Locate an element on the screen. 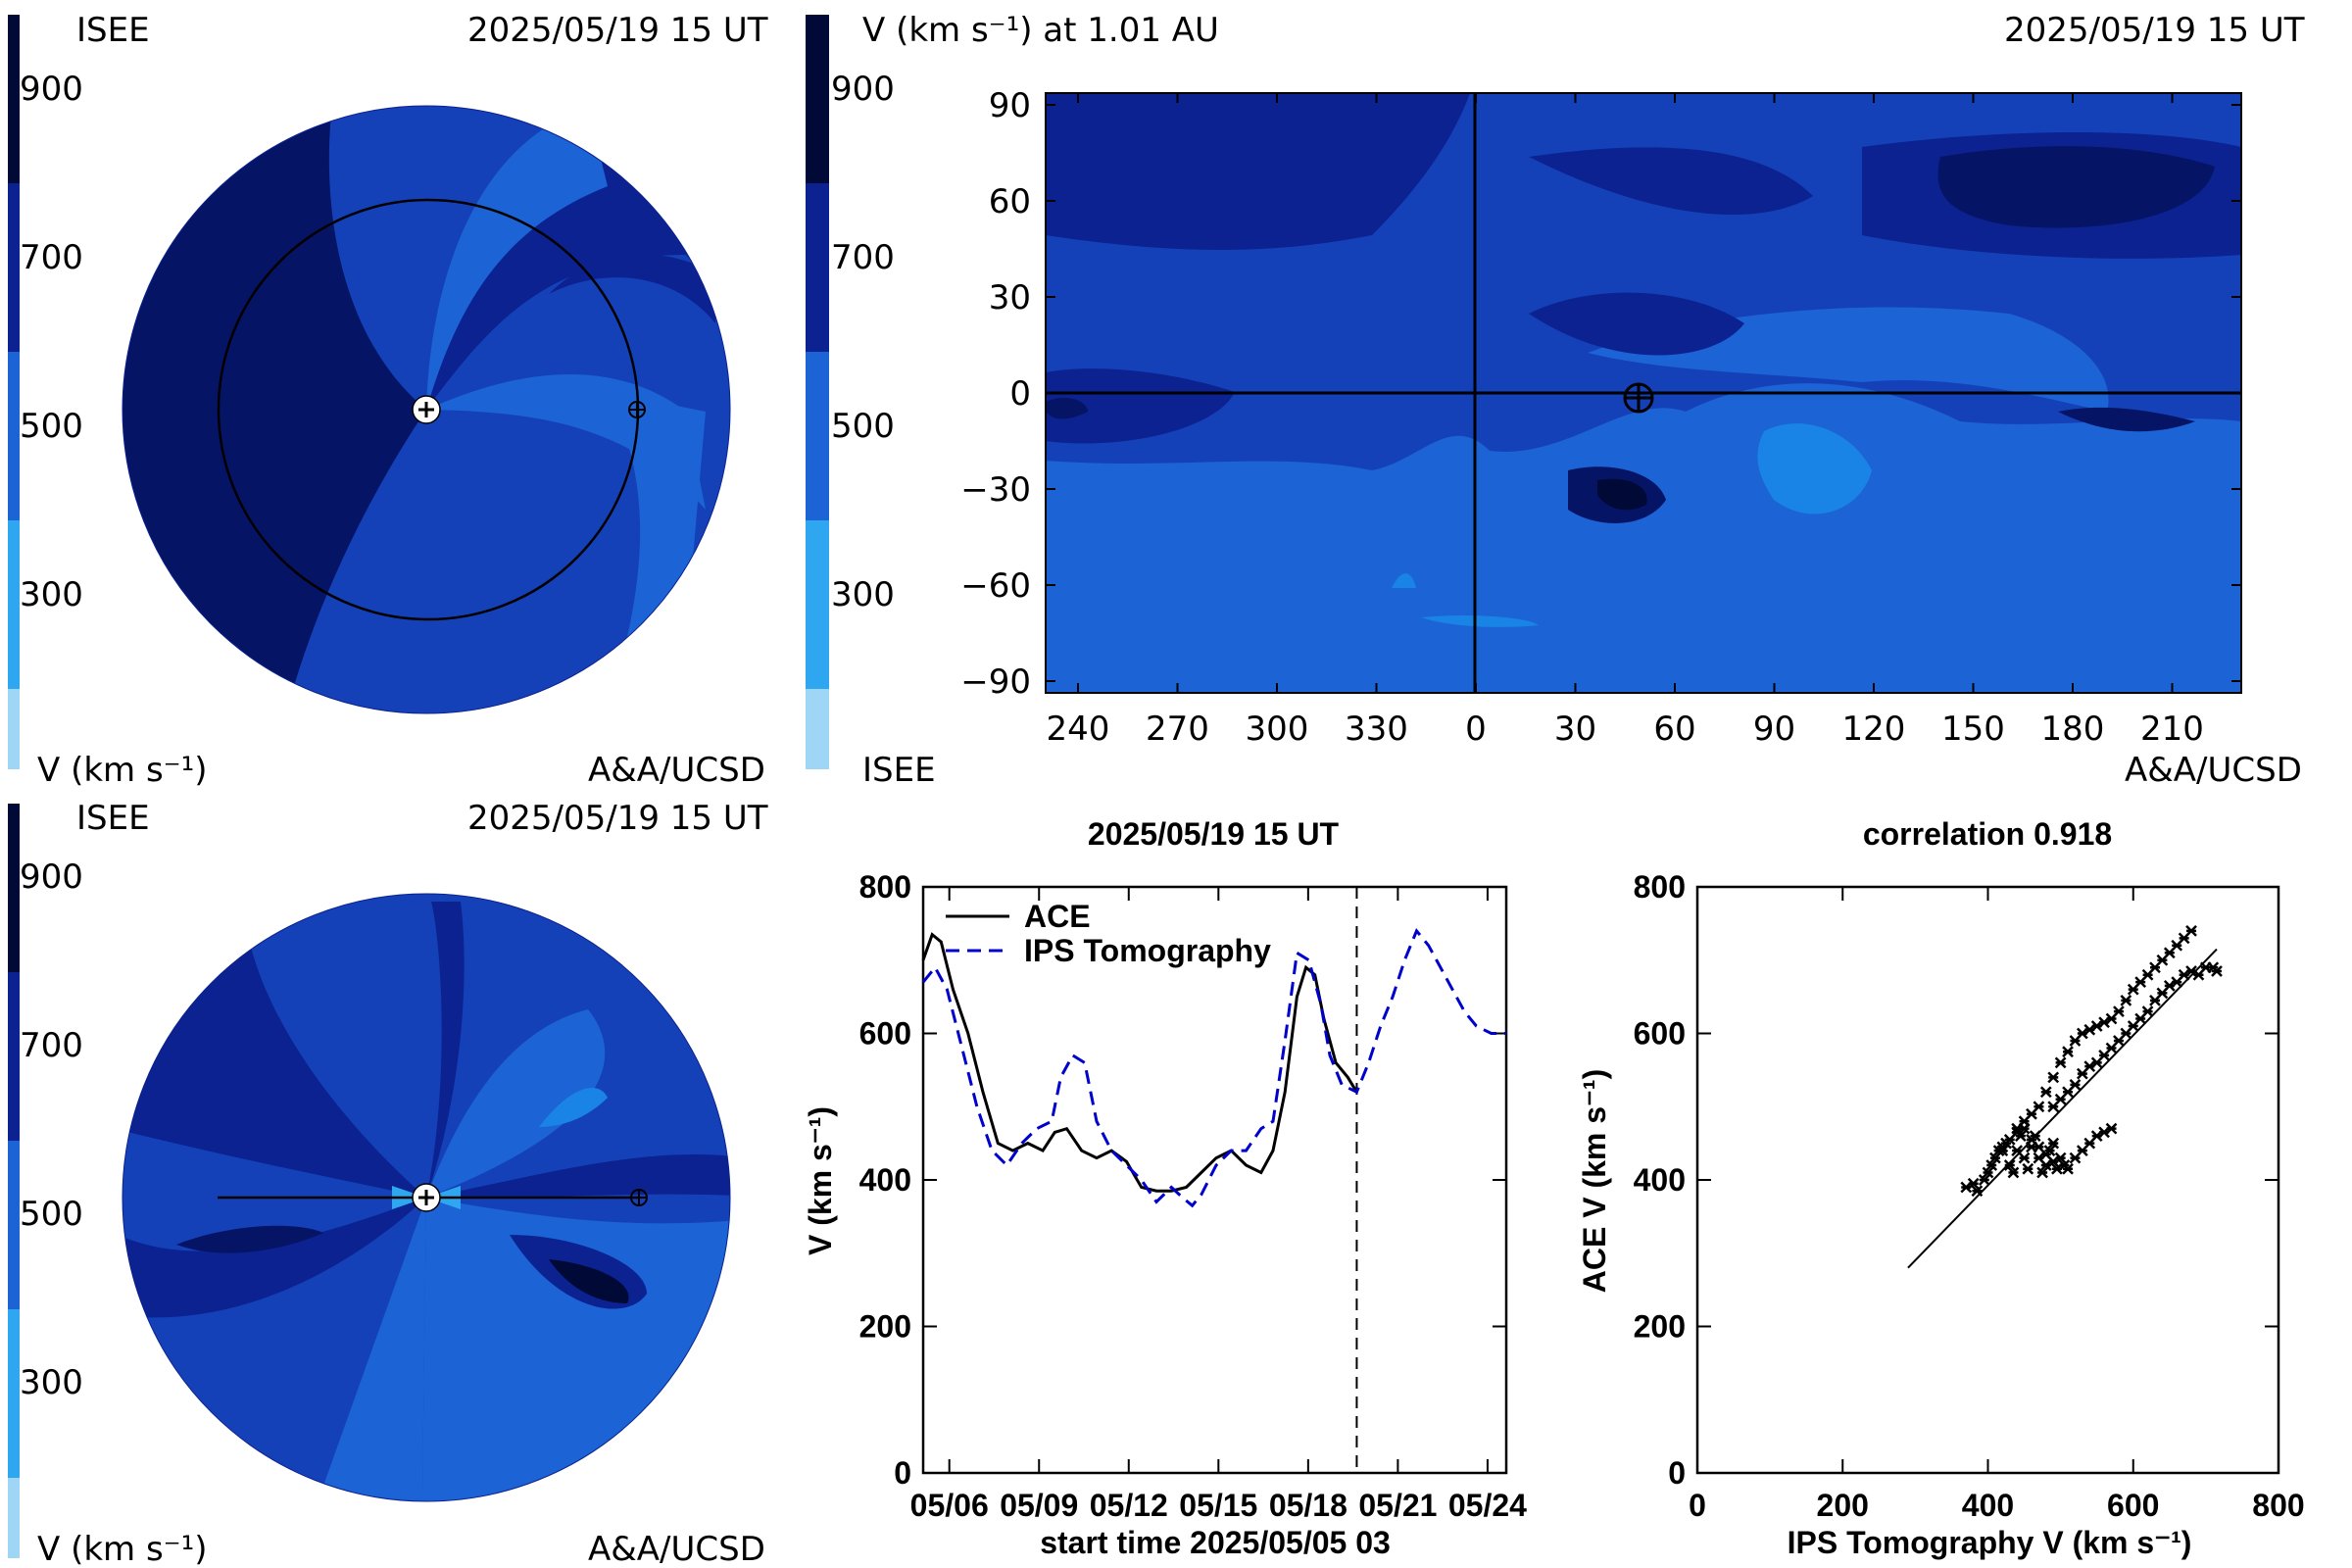 The image size is (2352, 1568). synoptic-colorbar is located at coordinates (817, 392).